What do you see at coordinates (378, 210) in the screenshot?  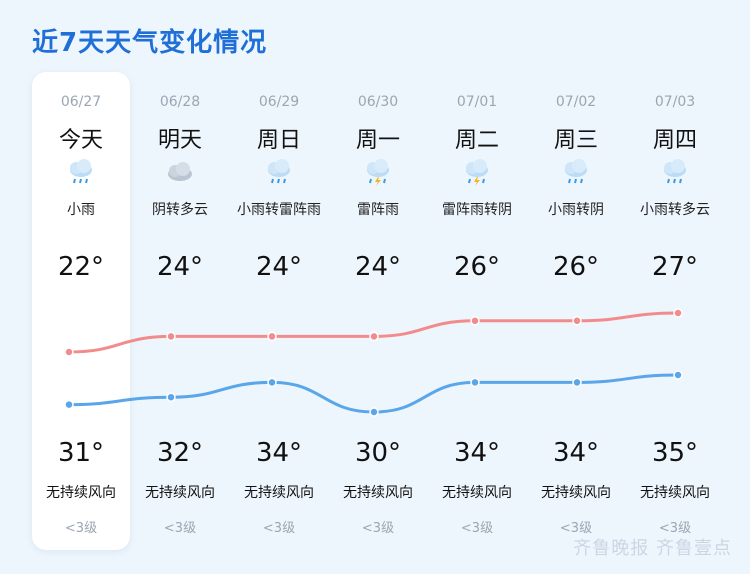 I see `weather-desc: 雷阵雨` at bounding box center [378, 210].